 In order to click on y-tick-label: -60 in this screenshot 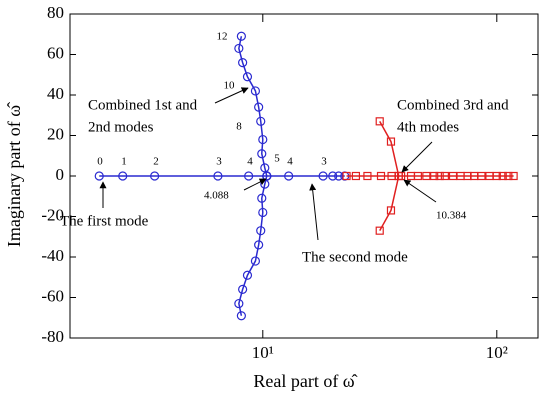, I will do `click(52, 295)`.